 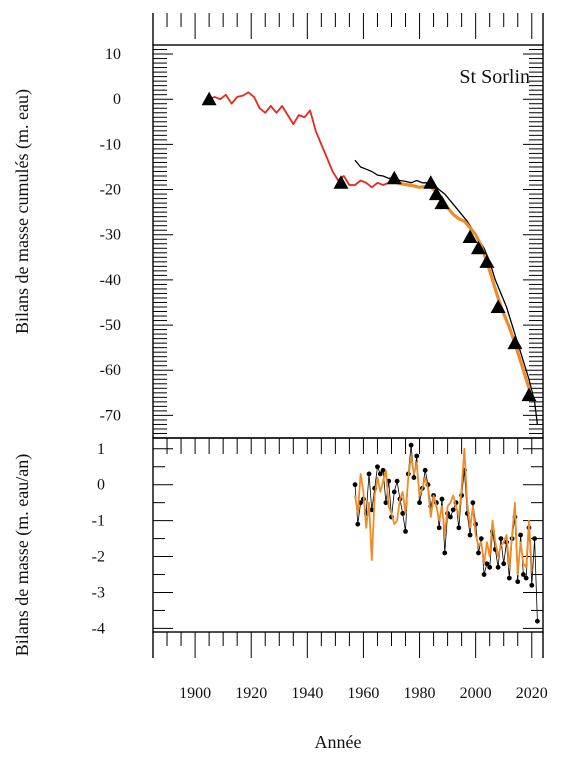 What do you see at coordinates (420, 693) in the screenshot?
I see `x-tick-label: 1980` at bounding box center [420, 693].